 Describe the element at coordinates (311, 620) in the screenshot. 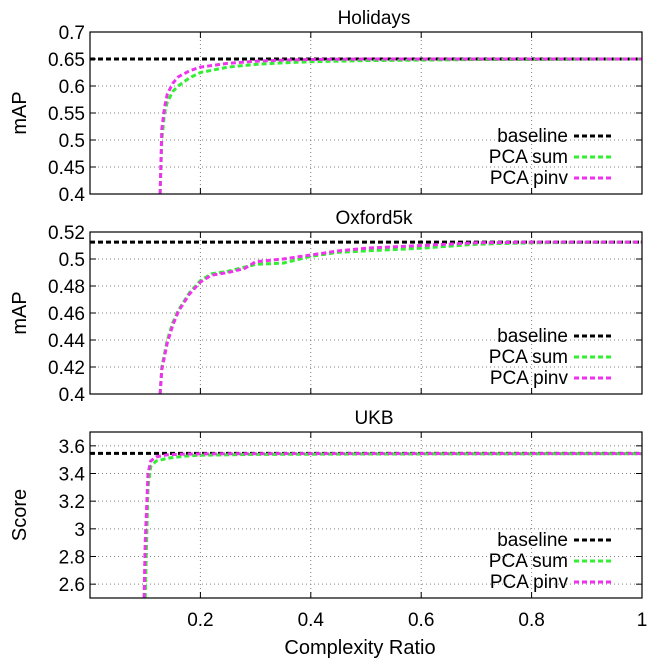

I see `x-tick-label: 0.4` at that location.